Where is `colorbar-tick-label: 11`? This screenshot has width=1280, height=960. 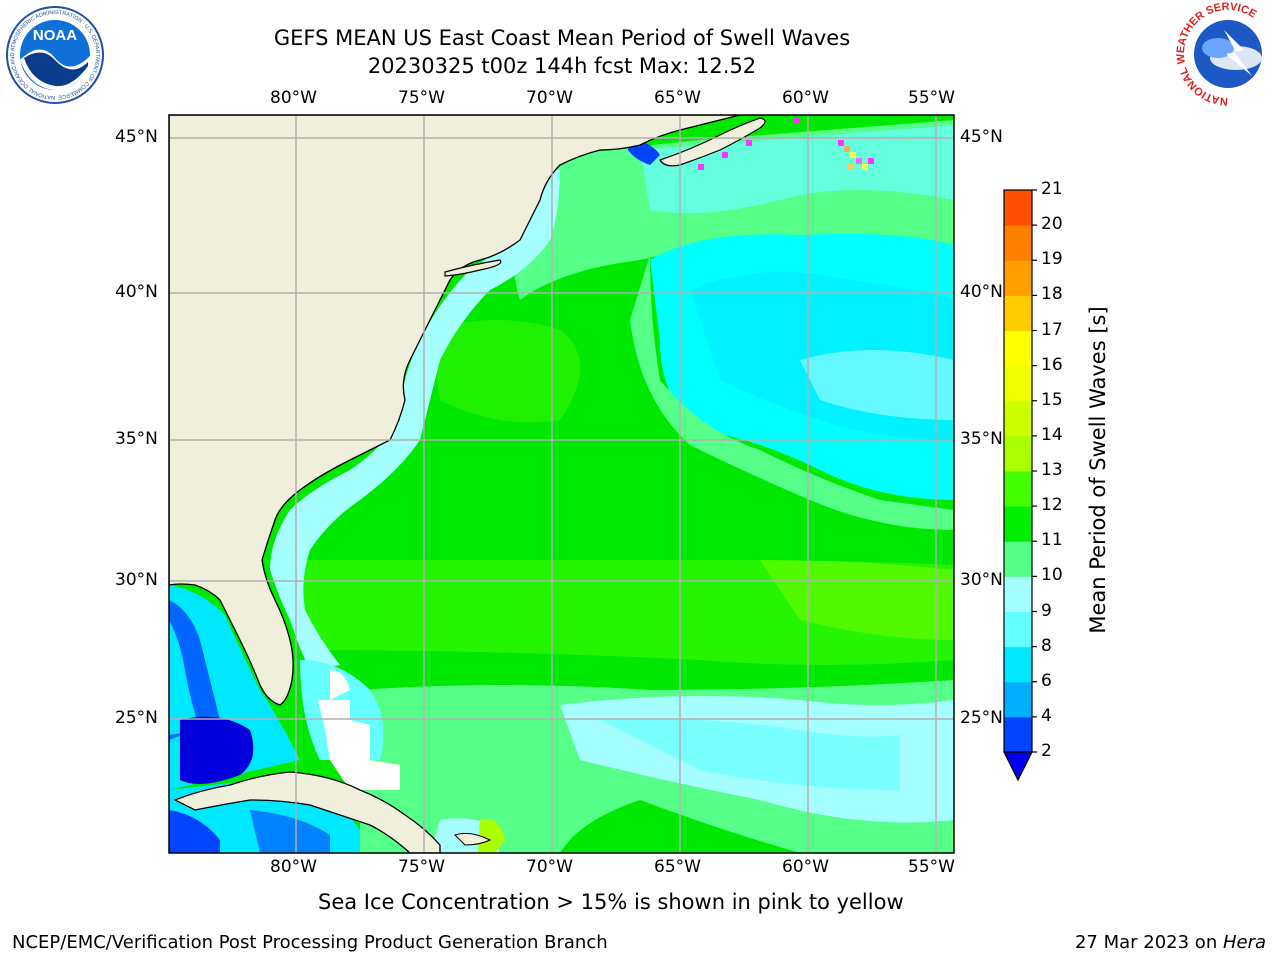
colorbar-tick-label: 11 is located at coordinates (1052, 540).